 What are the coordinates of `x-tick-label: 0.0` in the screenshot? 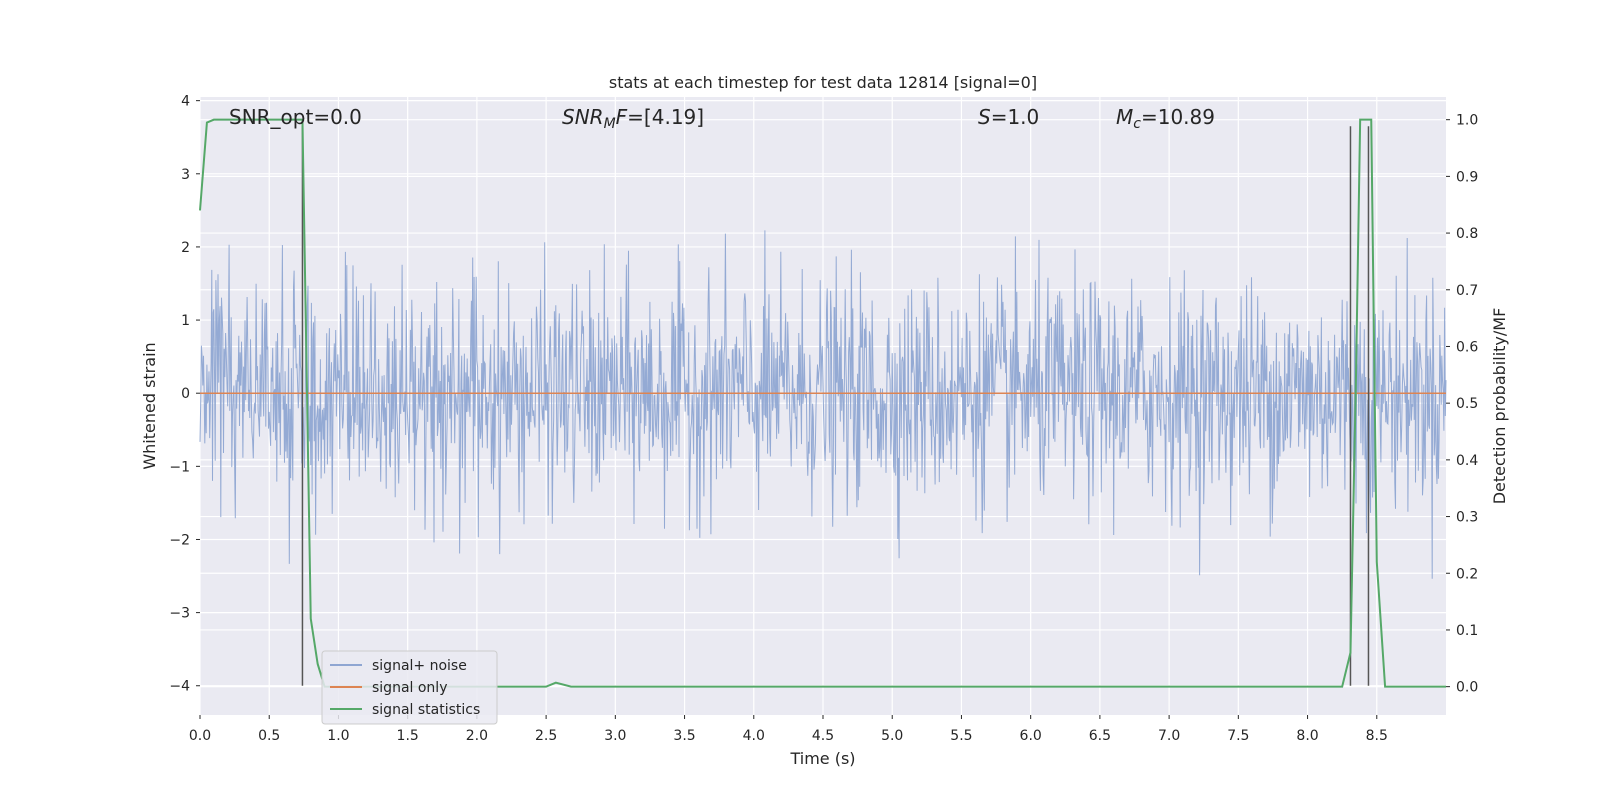 It's located at (200, 736).